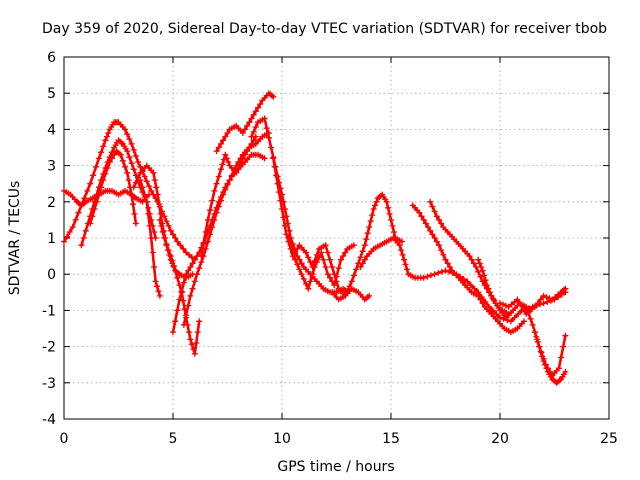 Image resolution: width=640 pixels, height=480 pixels. I want to click on series-line, so click(245, 122).